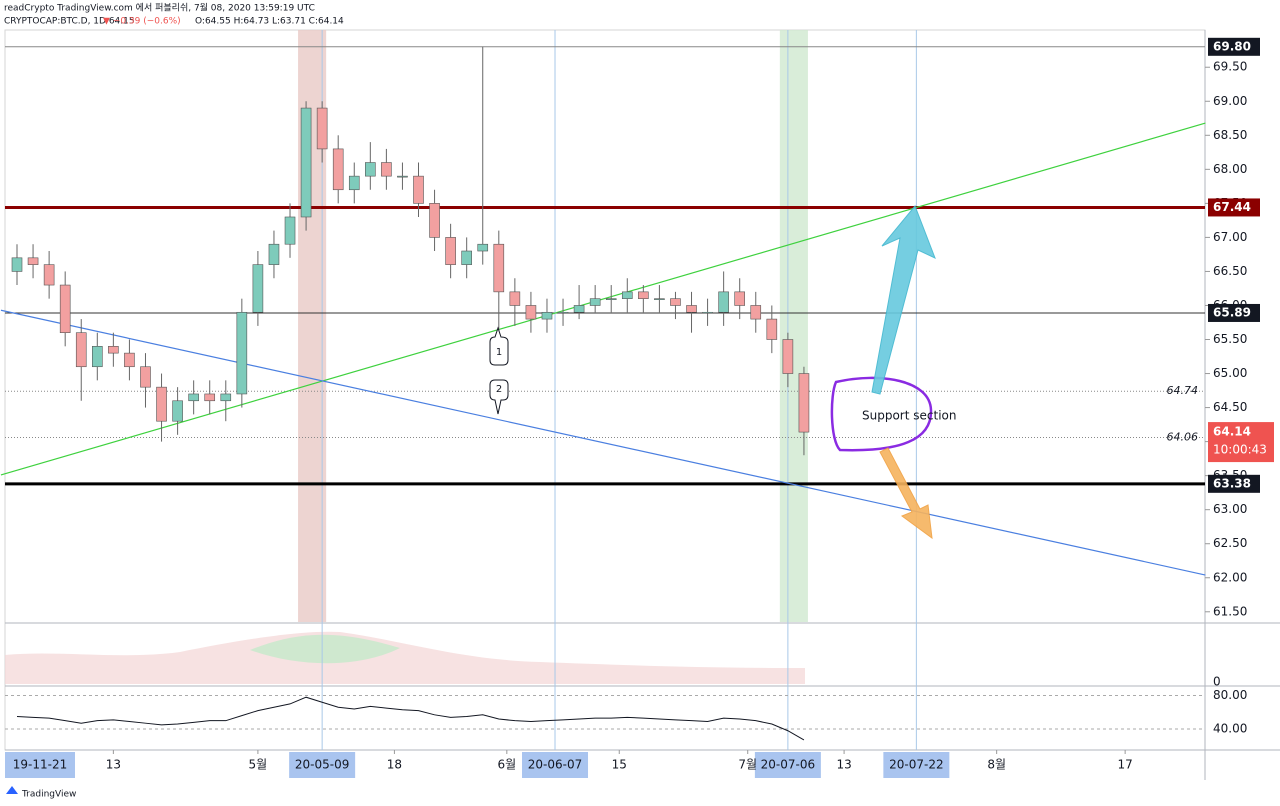  I want to click on x-marker-label: 20-07-06, so click(788, 765).